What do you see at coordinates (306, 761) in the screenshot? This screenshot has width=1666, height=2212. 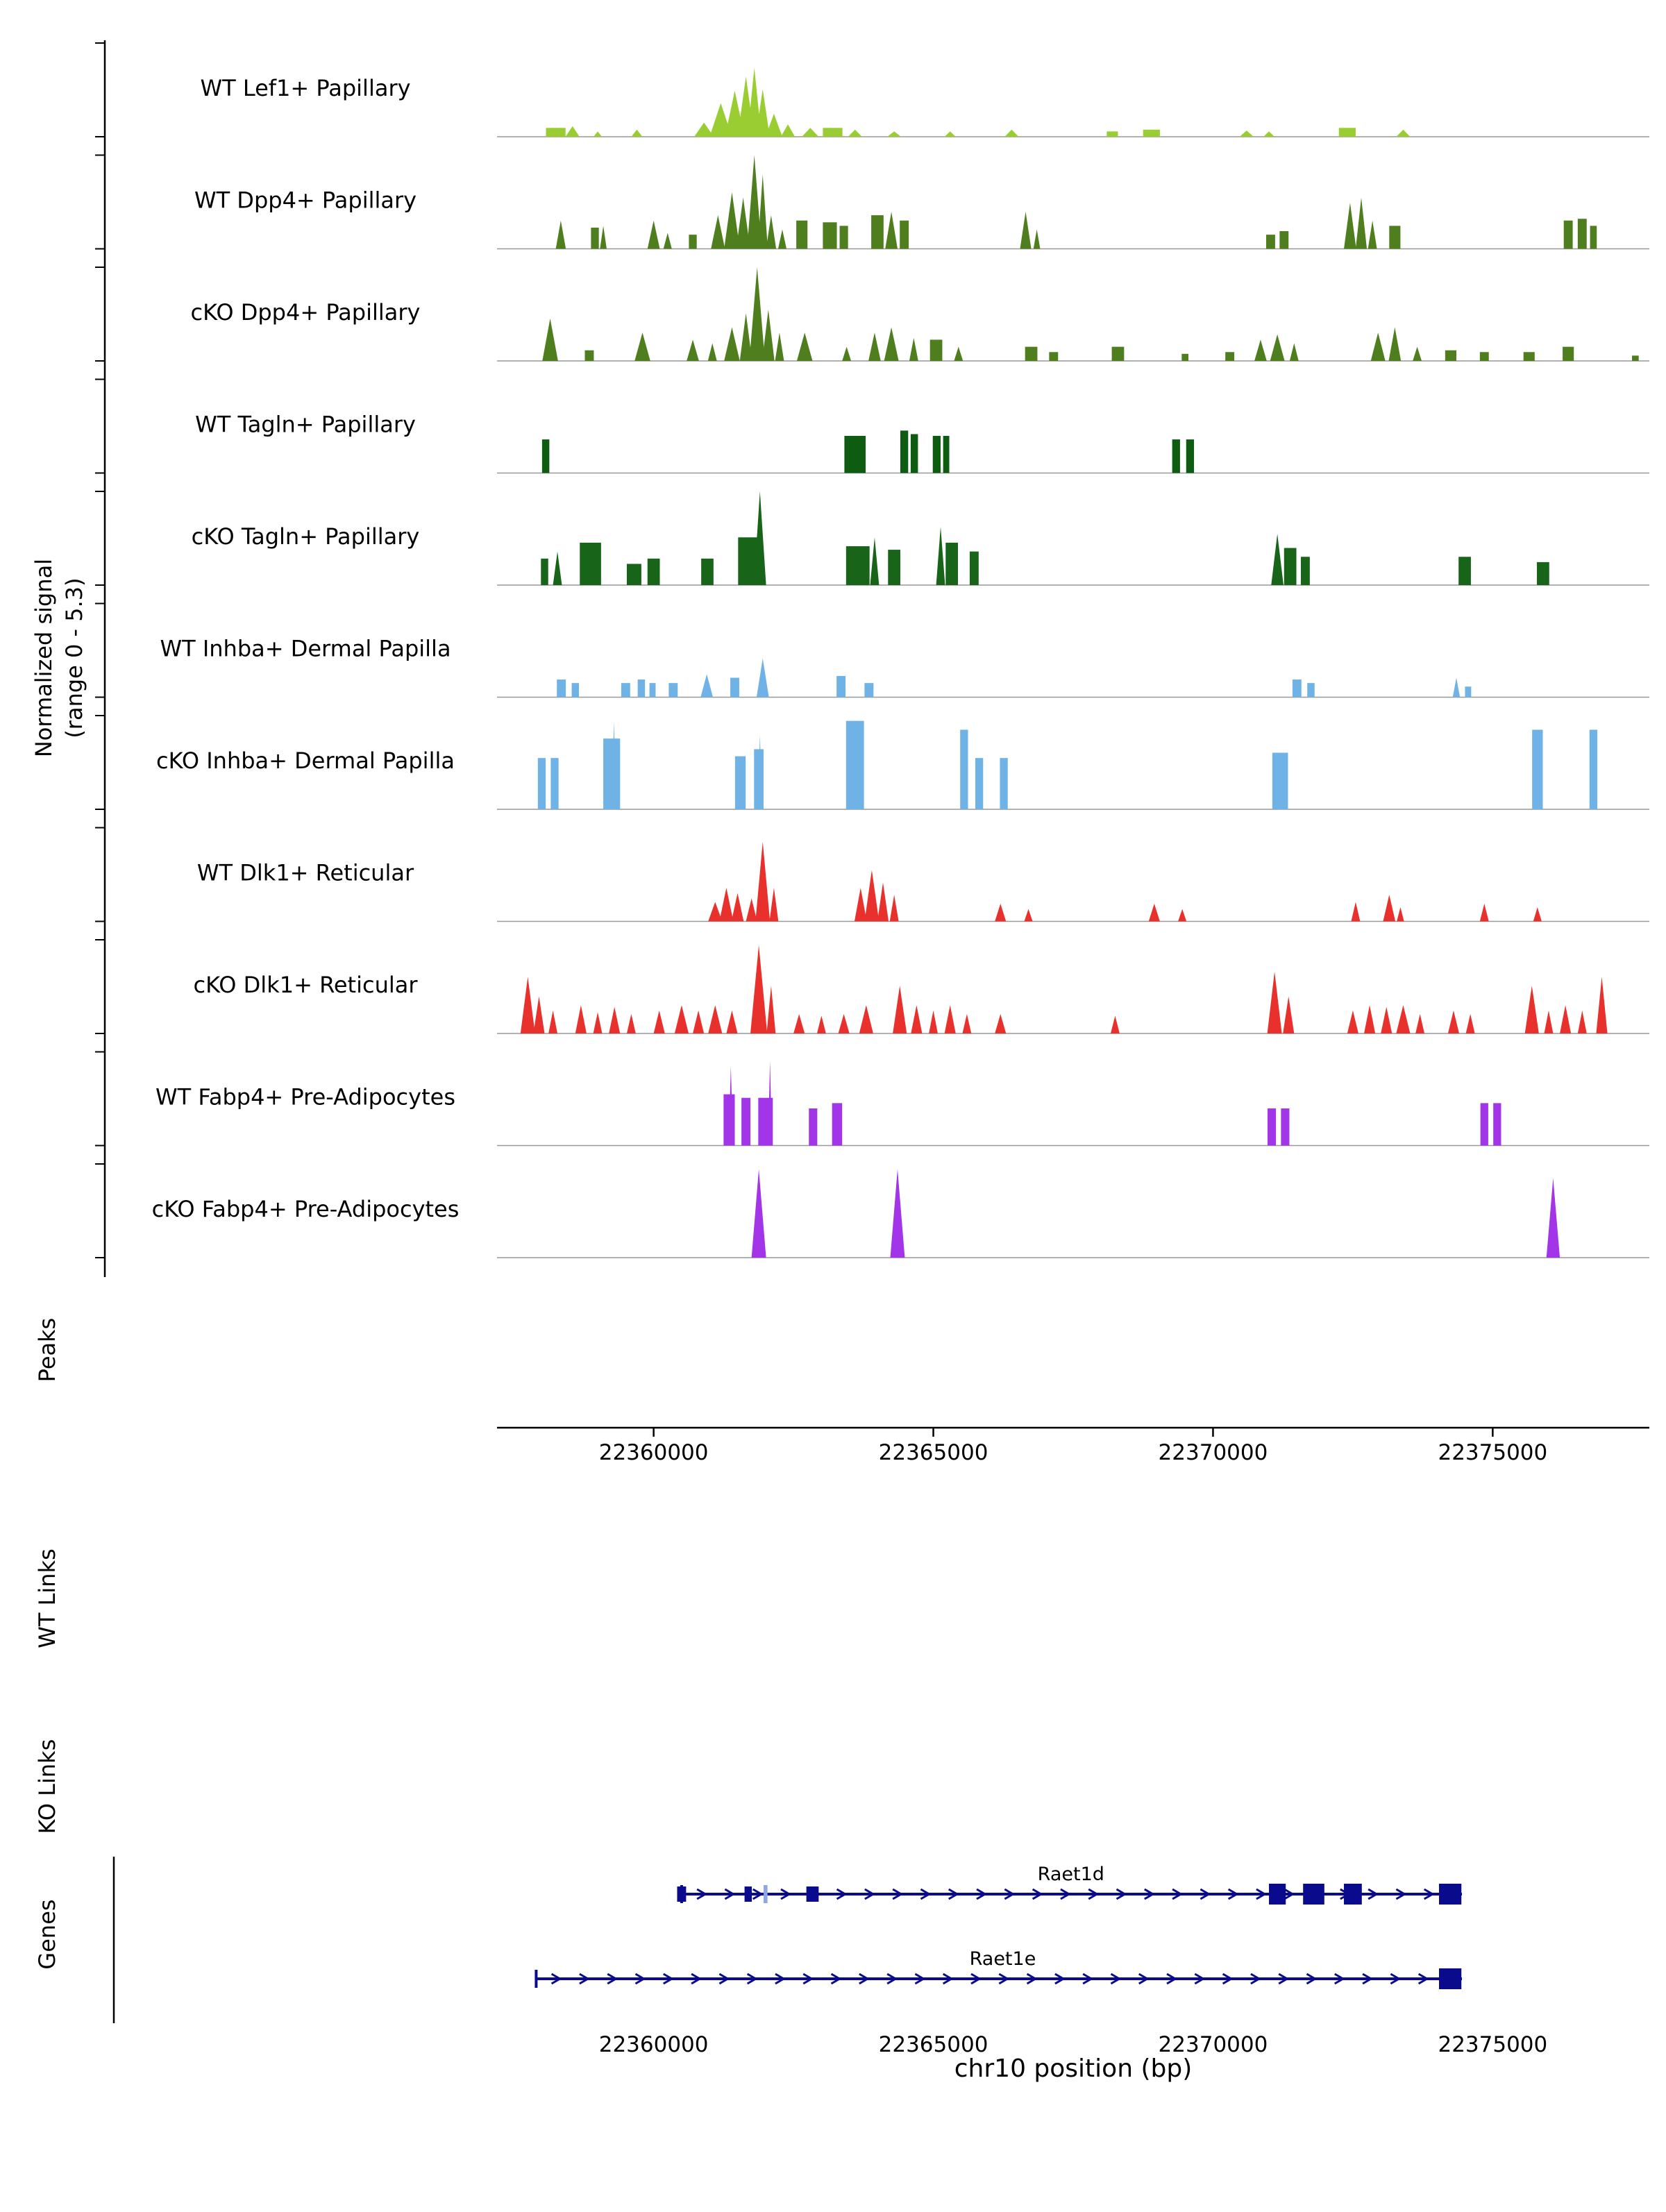 I see `signal-track-label: cKO Inhba+ Dermal Papilla` at bounding box center [306, 761].